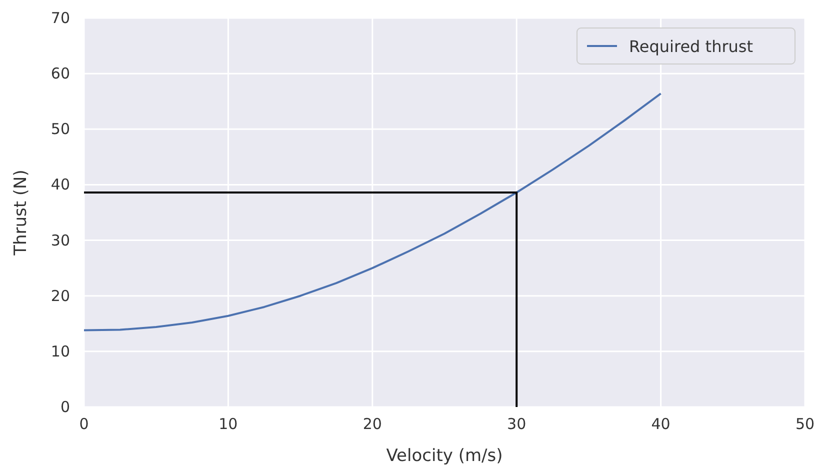 Image resolution: width=817 pixels, height=473 pixels. Describe the element at coordinates (65, 407) in the screenshot. I see `y-tick-label: 0` at that location.